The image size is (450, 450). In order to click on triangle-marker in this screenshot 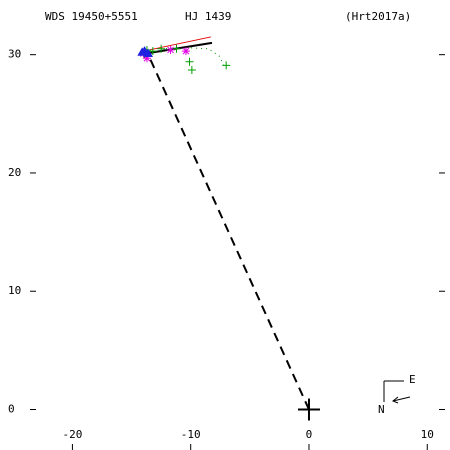, I will do `click(148, 52)`.